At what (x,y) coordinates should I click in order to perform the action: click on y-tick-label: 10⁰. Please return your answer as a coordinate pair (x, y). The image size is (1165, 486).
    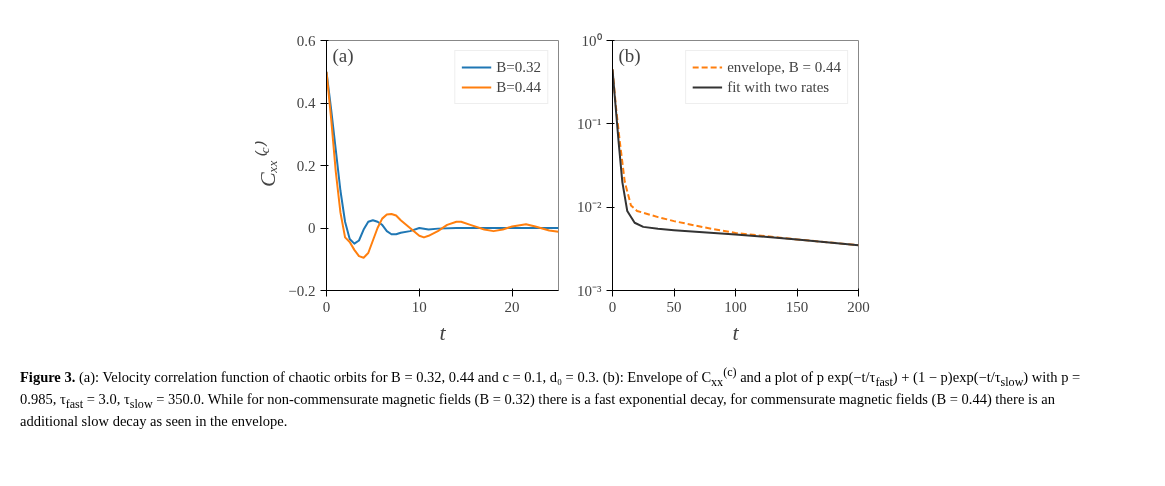
    Looking at the image, I should click on (591, 40).